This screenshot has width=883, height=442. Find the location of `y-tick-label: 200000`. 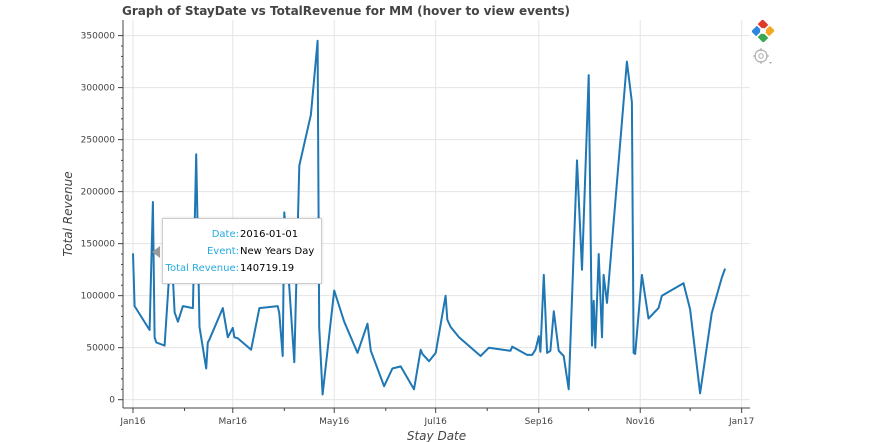

y-tick-label: 200000 is located at coordinates (98, 193).